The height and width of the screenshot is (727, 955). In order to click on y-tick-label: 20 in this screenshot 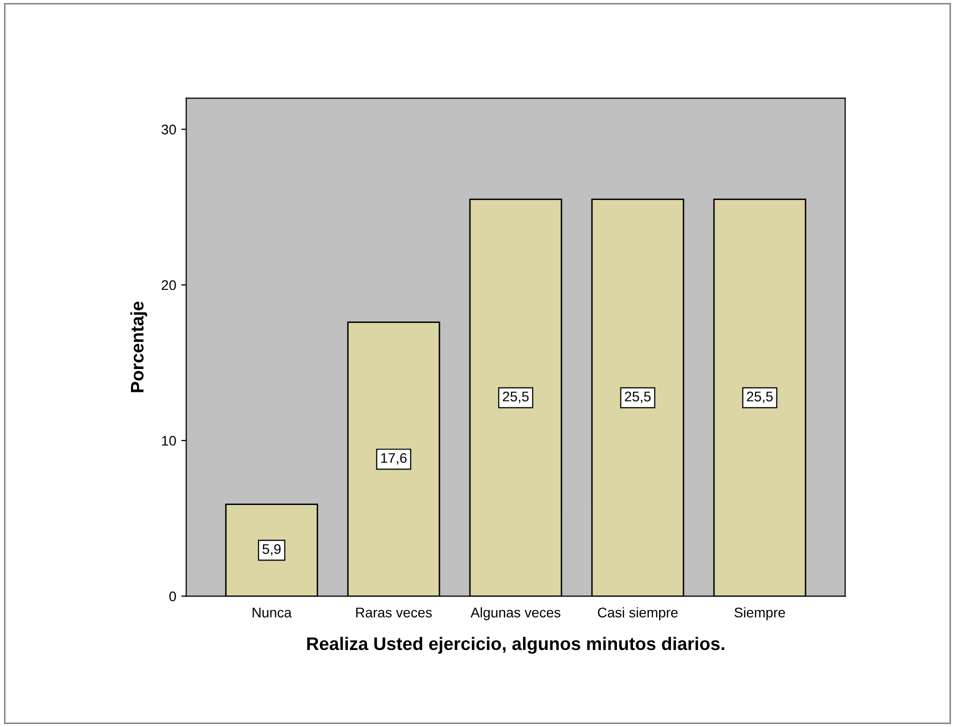, I will do `click(169, 285)`.